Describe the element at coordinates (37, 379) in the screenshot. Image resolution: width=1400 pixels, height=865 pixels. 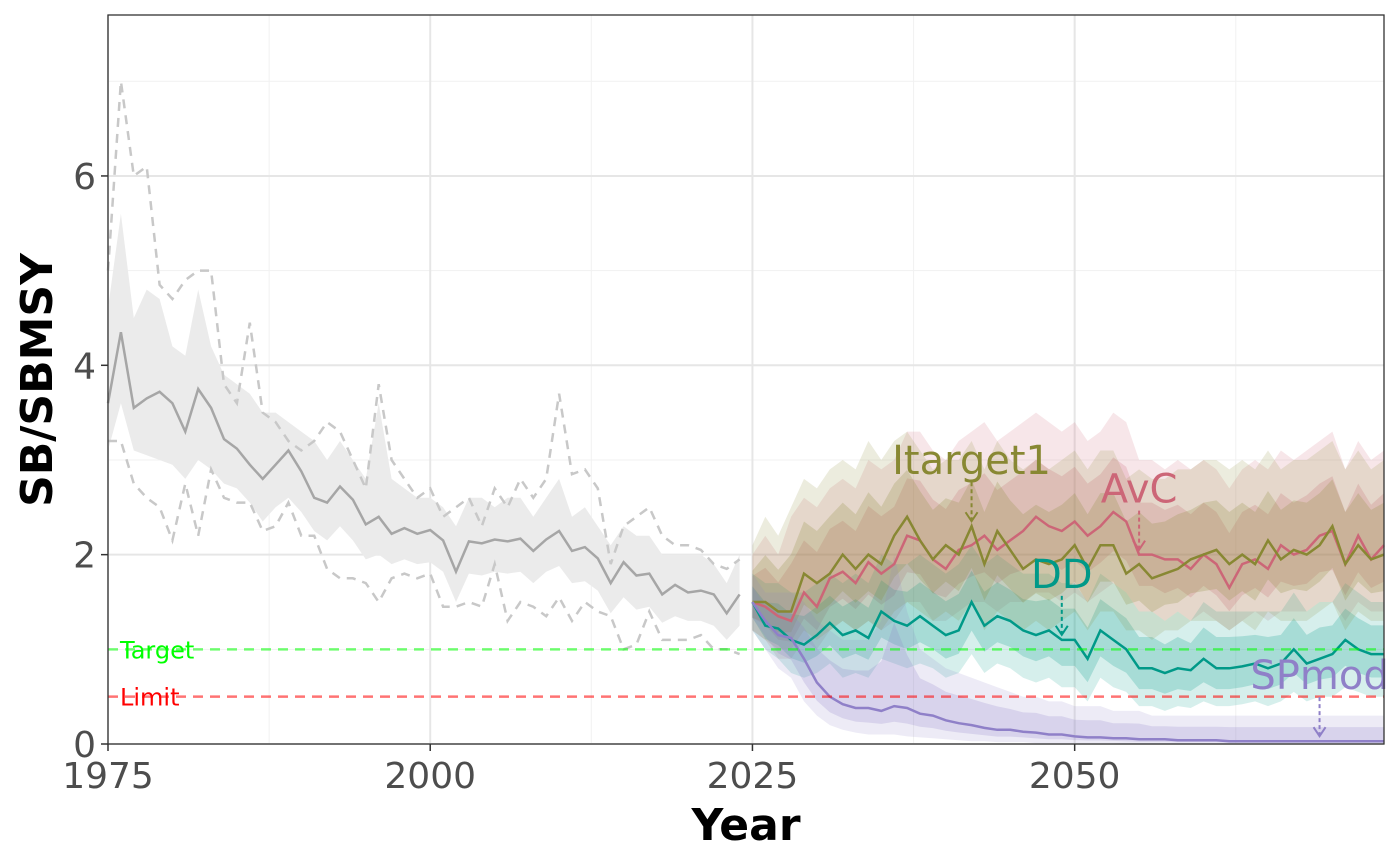
I see `y-axis-title: SB/SBMSY` at that location.